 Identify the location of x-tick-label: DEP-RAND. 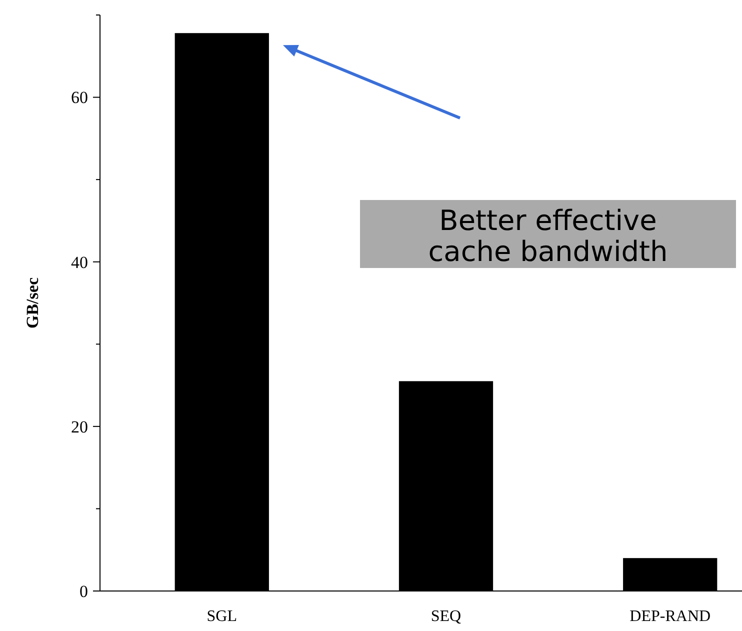
(670, 616).